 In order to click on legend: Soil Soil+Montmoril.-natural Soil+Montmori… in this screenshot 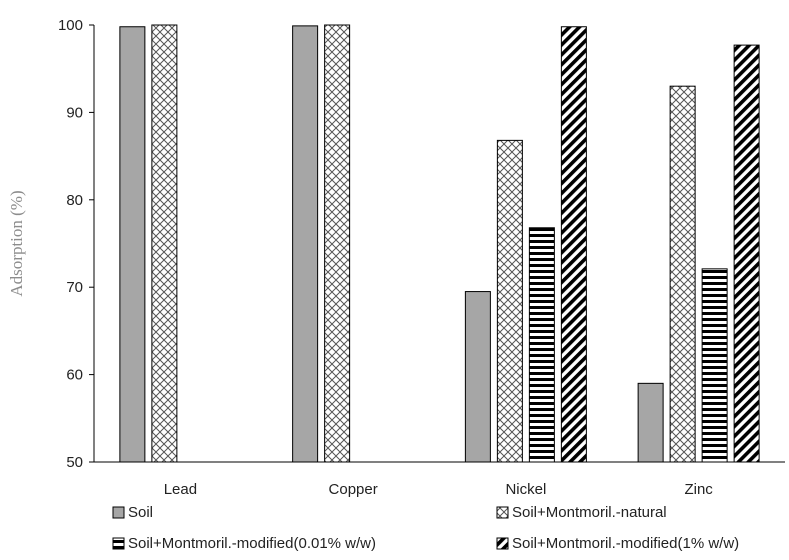, I will do `click(425, 528)`.